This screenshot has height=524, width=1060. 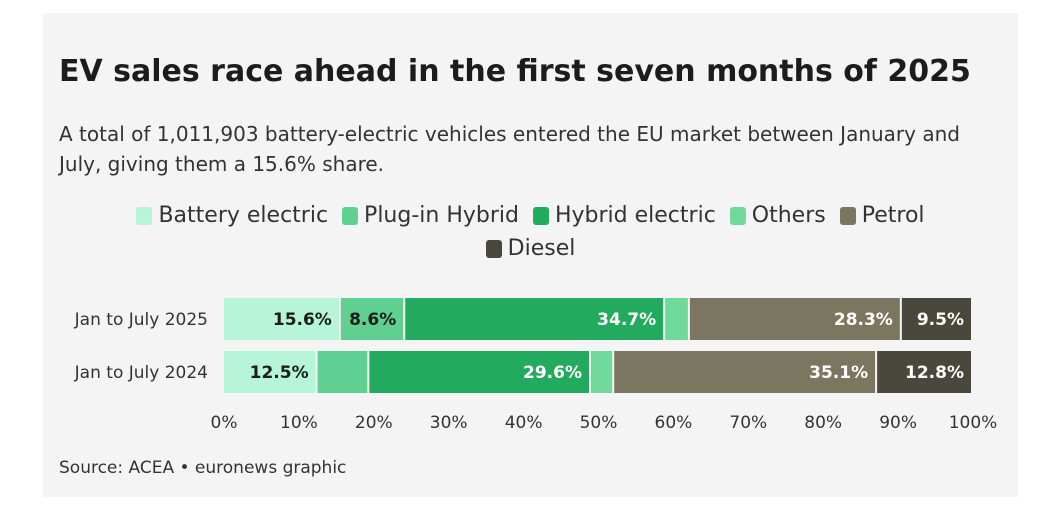 What do you see at coordinates (141, 320) in the screenshot?
I see `category-label: Jan to July 2025` at bounding box center [141, 320].